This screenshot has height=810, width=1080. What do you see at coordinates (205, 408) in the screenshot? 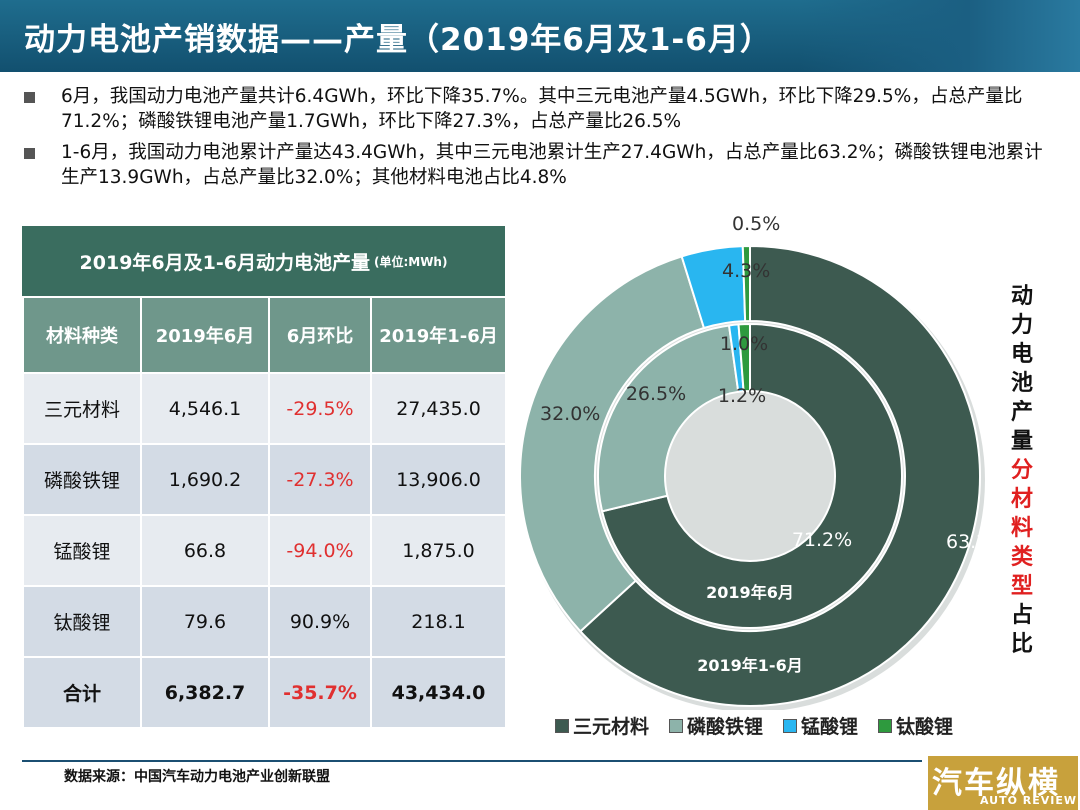
I see `table-cell: 4,546.1` at bounding box center [205, 408].